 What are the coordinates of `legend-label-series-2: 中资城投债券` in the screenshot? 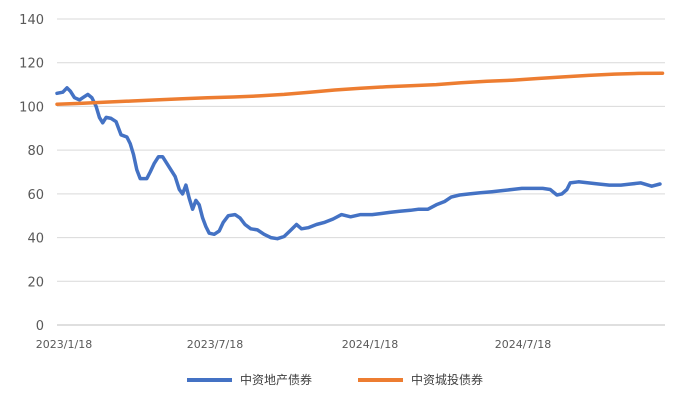 It's located at (447, 379).